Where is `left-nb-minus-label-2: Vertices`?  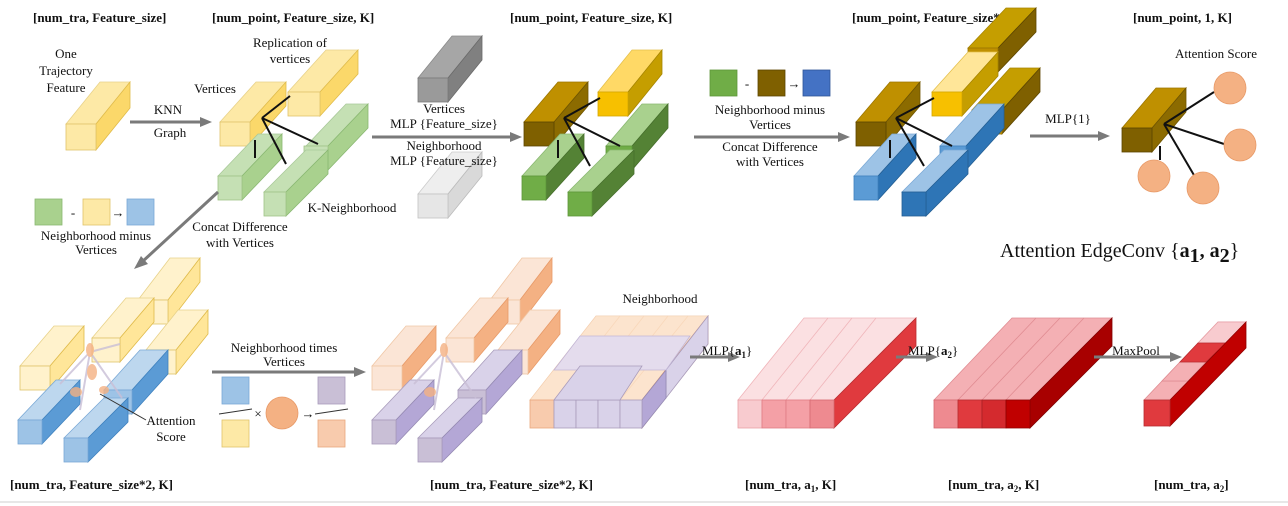
left-nb-minus-label-2: Vertices is located at coordinates (96, 249).